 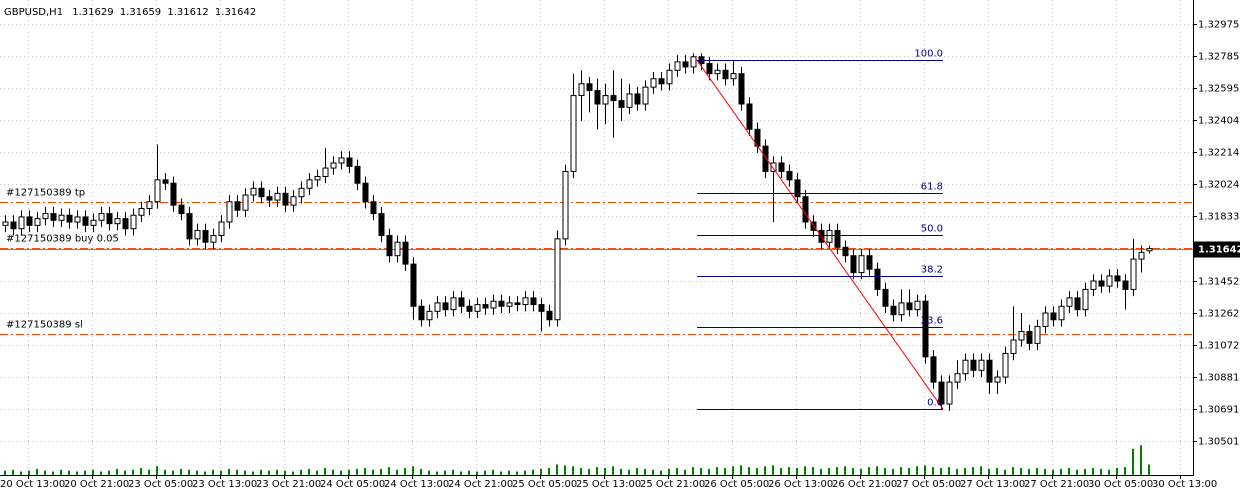 What do you see at coordinates (932, 229) in the screenshot?
I see `fibo-label: 50.0` at bounding box center [932, 229].